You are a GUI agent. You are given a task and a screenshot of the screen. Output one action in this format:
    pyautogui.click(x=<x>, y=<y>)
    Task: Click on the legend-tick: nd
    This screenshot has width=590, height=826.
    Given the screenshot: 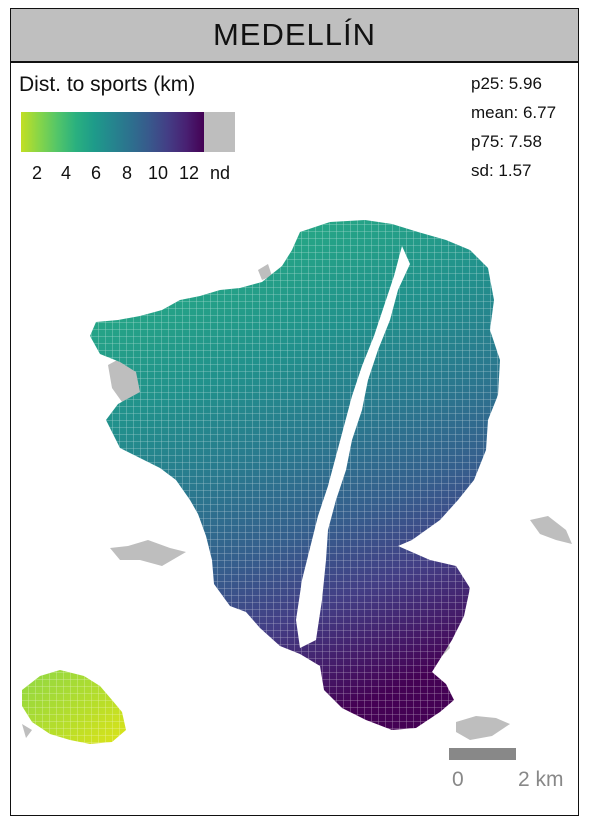 What is the action you would take?
    pyautogui.click(x=220, y=173)
    